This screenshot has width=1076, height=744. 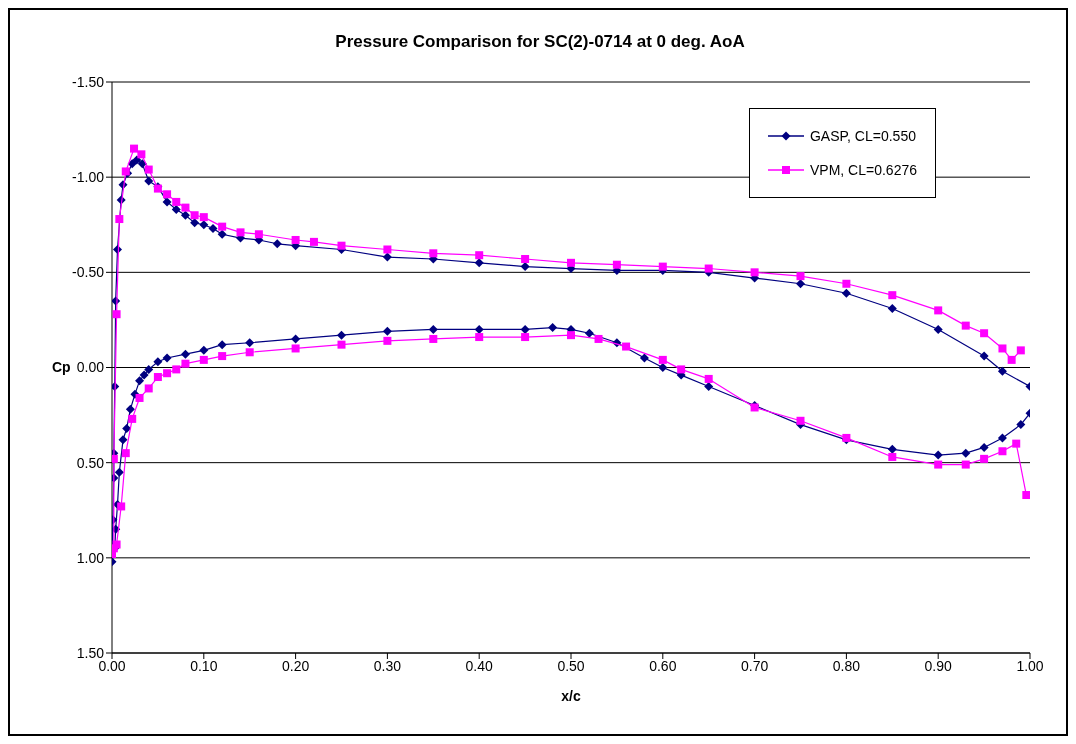 I want to click on y-tick-label: -1.50, so click(x=88, y=81).